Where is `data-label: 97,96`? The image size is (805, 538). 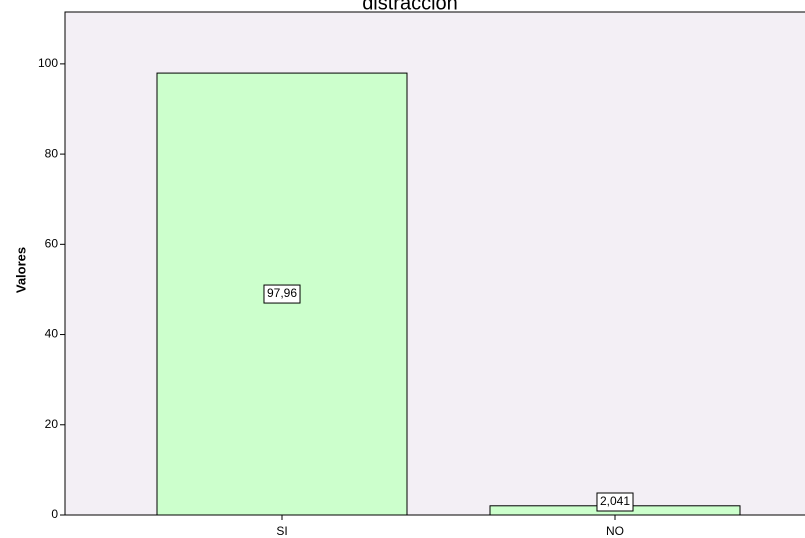 data-label: 97,96 is located at coordinates (282, 293).